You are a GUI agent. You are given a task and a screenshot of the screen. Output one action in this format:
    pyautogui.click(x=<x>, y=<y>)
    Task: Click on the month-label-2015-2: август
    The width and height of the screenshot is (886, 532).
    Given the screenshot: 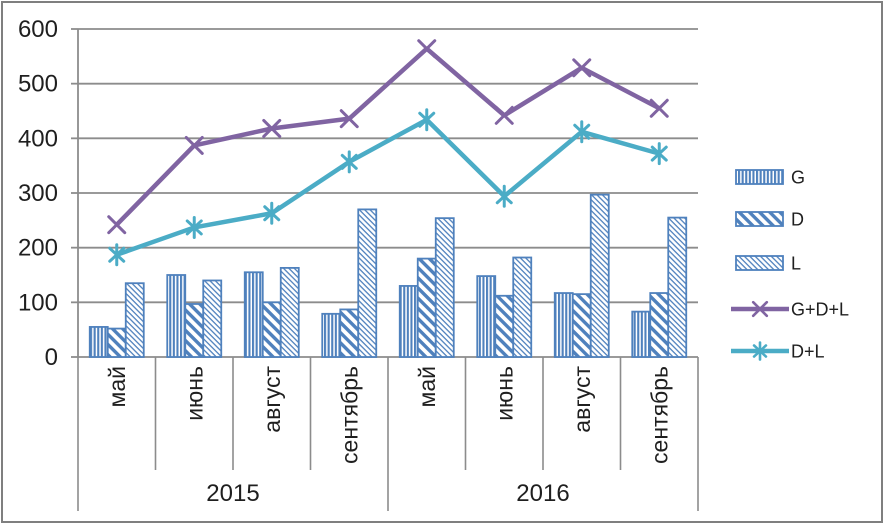 What is the action you would take?
    pyautogui.click(x=272, y=399)
    